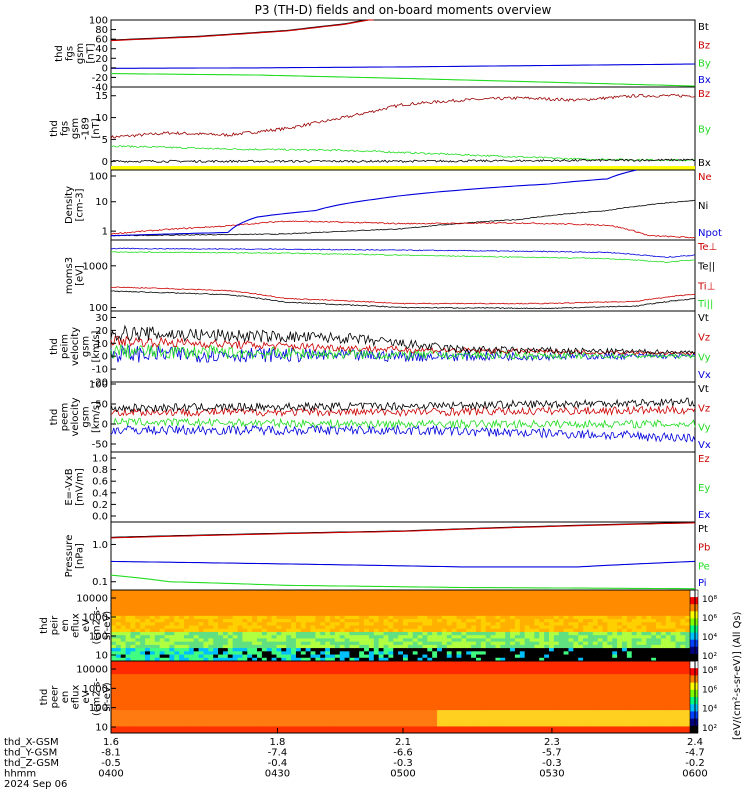 The width and height of the screenshot is (750, 804). I want to click on y-tick-label: 0.4, so click(100, 493).